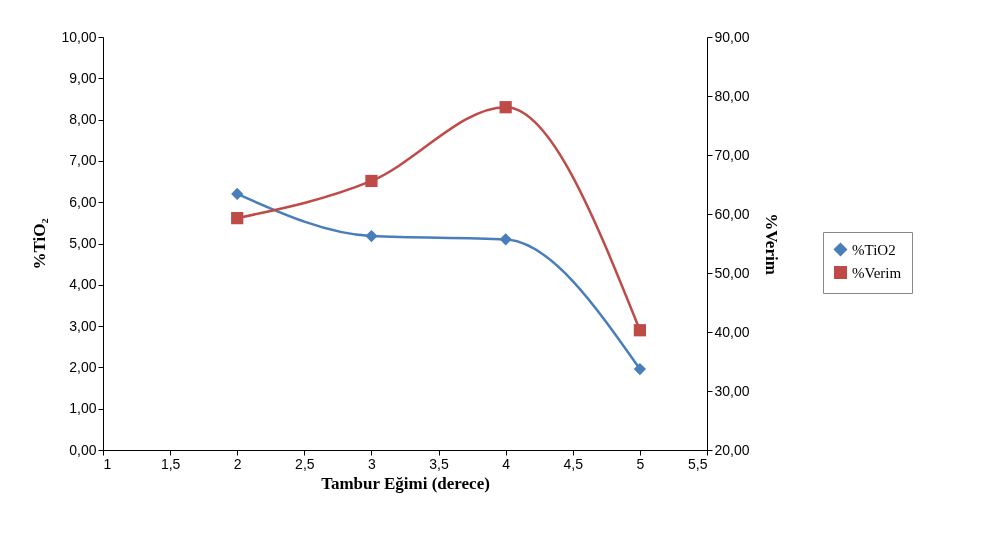  What do you see at coordinates (83, 284) in the screenshot?
I see `y-tick-label: 4,00` at bounding box center [83, 284].